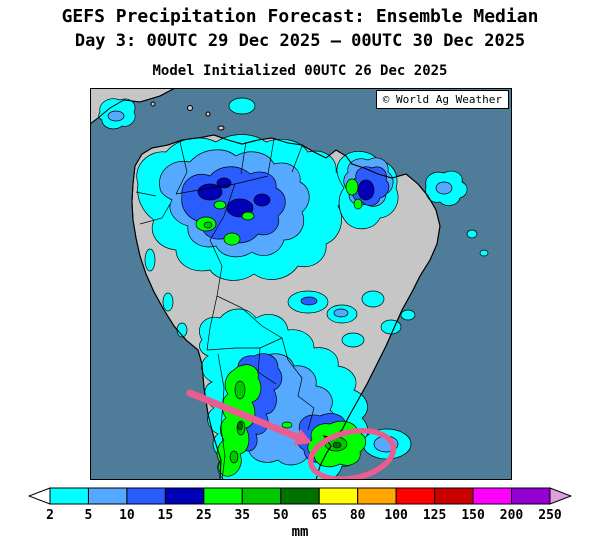 Image resolution: width=600 pixels, height=548 pixels. What do you see at coordinates (89, 515) in the screenshot?
I see `legend-tick-label: 5` at bounding box center [89, 515].